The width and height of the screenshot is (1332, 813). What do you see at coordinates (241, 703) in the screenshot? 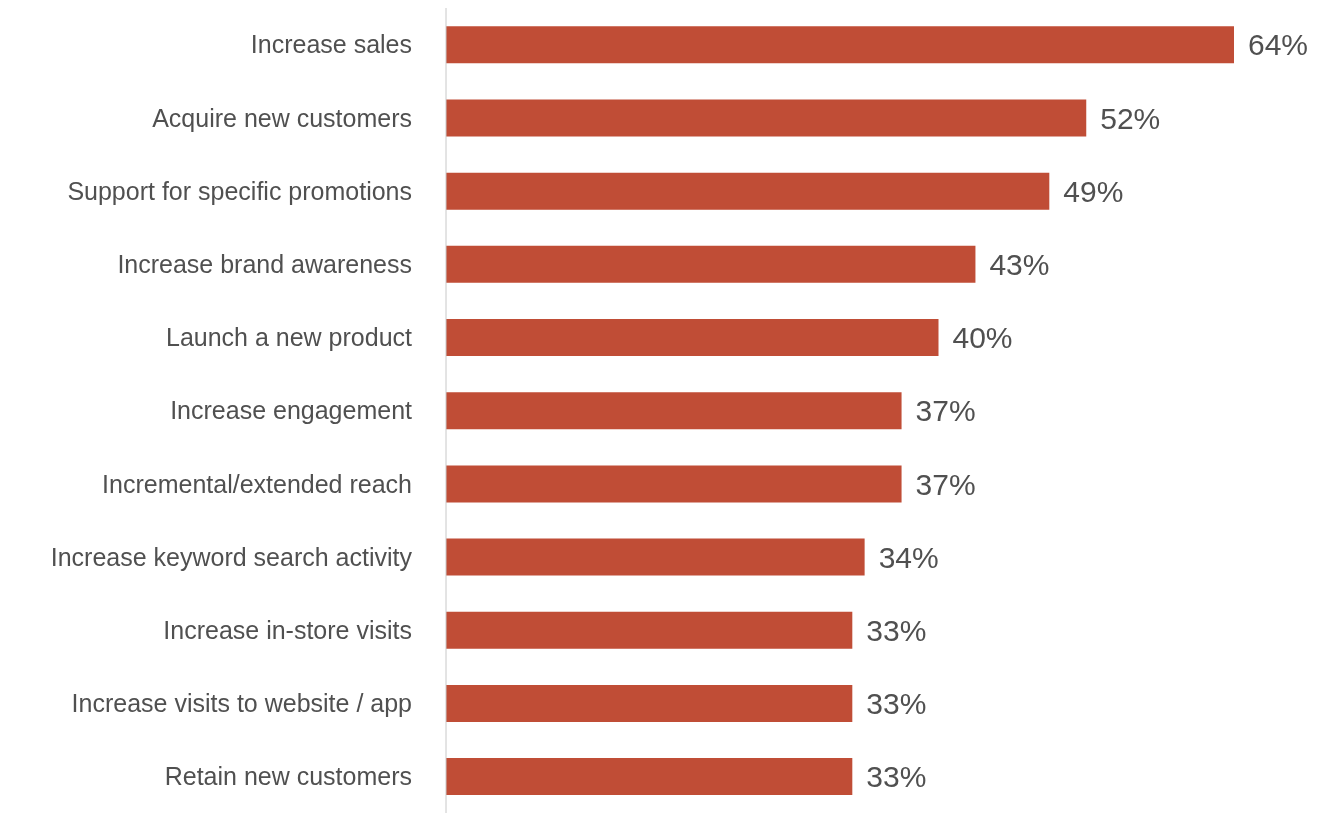
I see `y-tick-label: Increase visits to website / app` at bounding box center [241, 703].